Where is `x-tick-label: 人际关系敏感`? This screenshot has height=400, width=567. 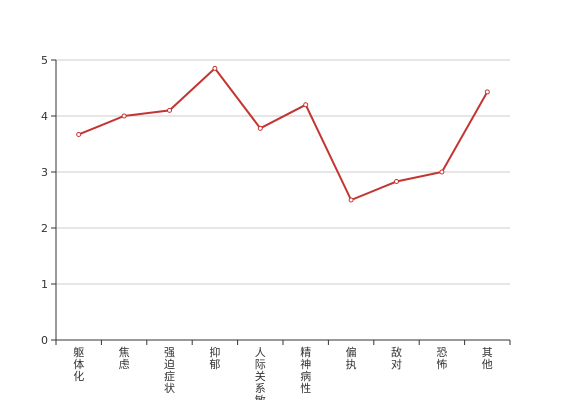 x-tick-label: 人际关系敏感 is located at coordinates (260, 373).